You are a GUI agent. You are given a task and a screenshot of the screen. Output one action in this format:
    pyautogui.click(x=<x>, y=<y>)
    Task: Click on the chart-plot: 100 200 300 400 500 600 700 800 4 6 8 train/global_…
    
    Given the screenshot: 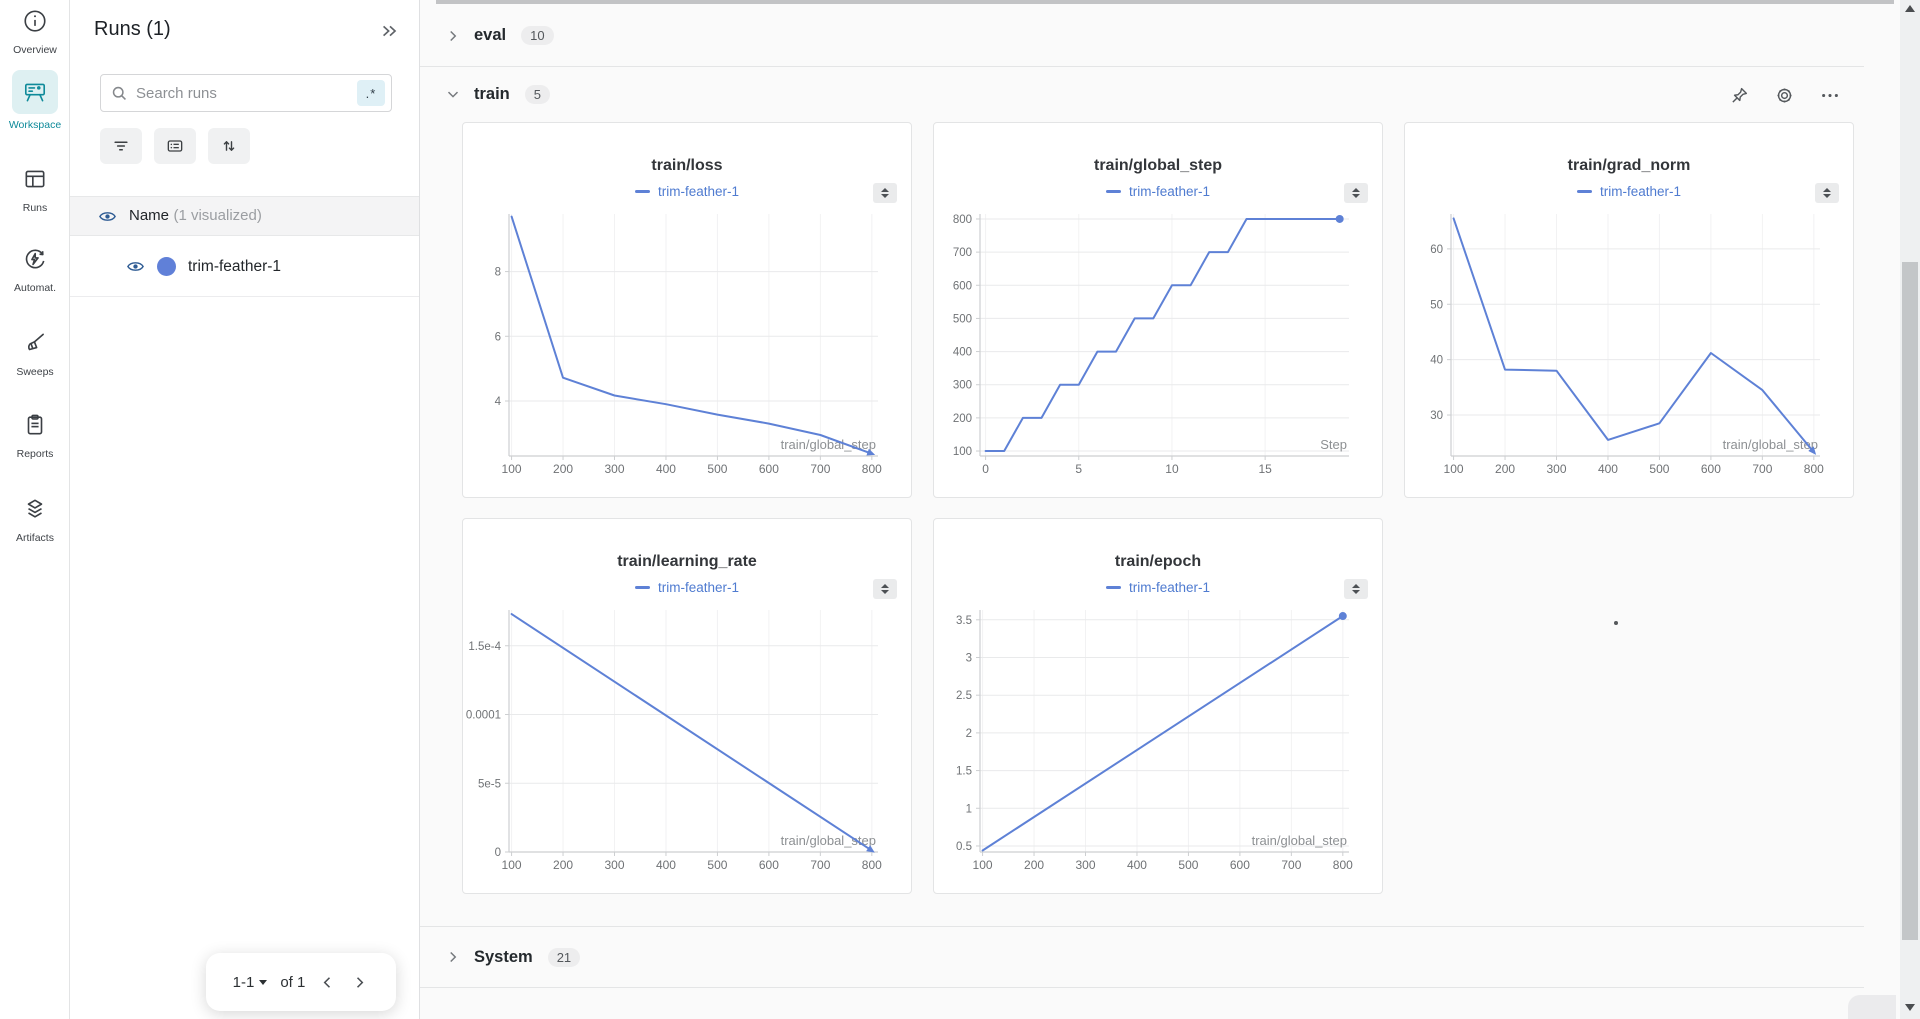 What is the action you would take?
    pyautogui.click(x=681, y=342)
    